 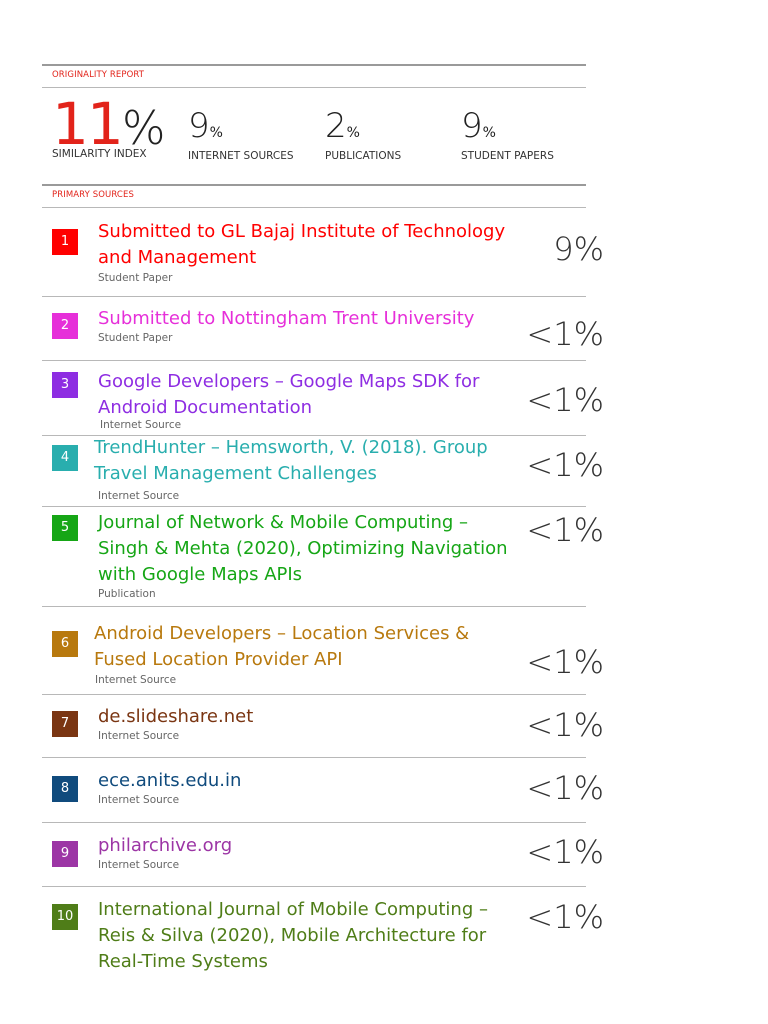 What do you see at coordinates (65, 854) in the screenshot?
I see `source-rank-badge: 9` at bounding box center [65, 854].